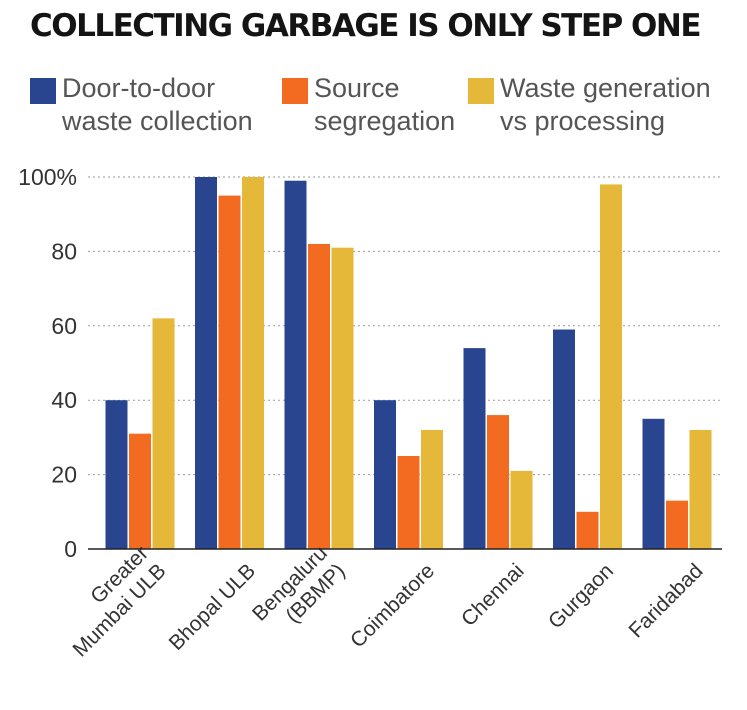  Describe the element at coordinates (481, 91) in the screenshot. I see `legend-swatch-waste-processing` at that location.